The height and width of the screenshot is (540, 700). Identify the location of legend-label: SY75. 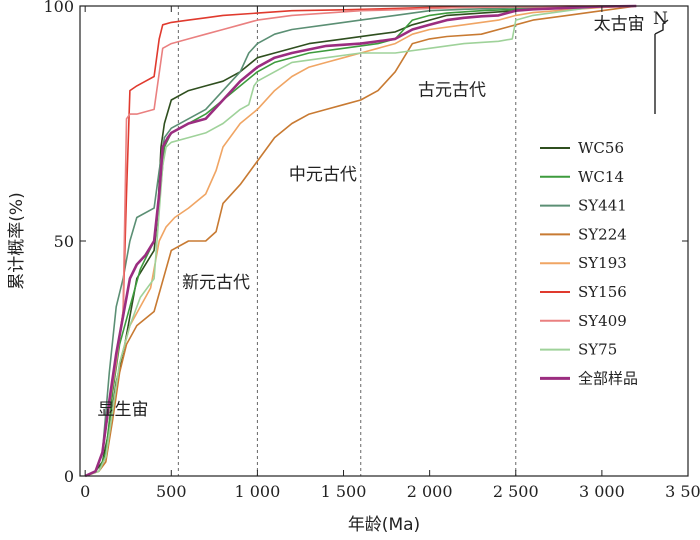
(597, 350).